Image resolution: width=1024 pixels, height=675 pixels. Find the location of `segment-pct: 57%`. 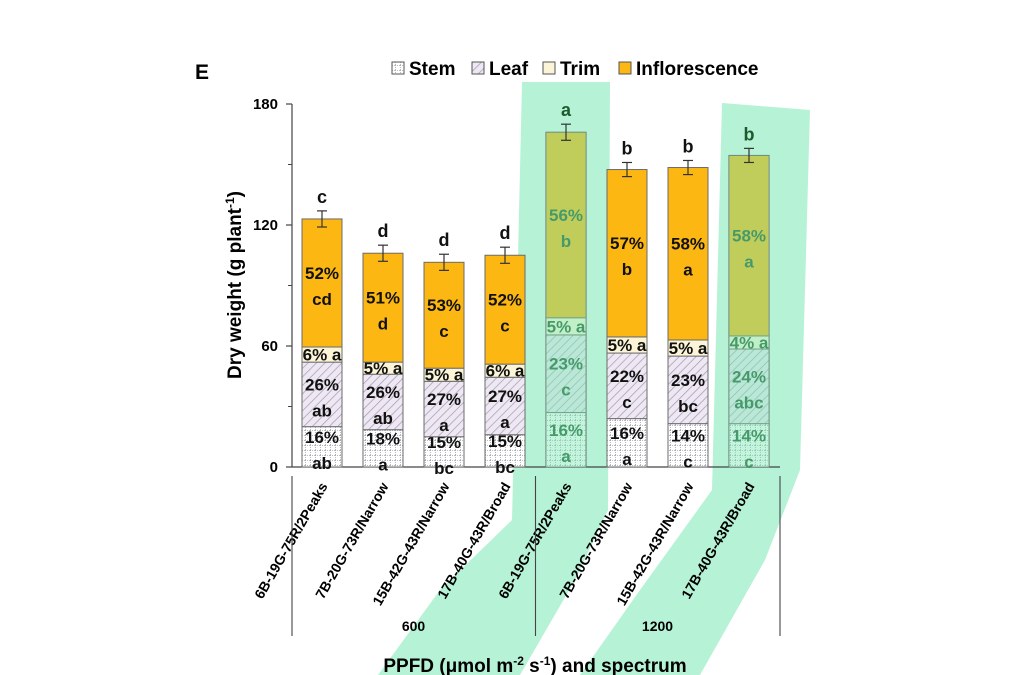

segment-pct: 57% is located at coordinates (627, 243).